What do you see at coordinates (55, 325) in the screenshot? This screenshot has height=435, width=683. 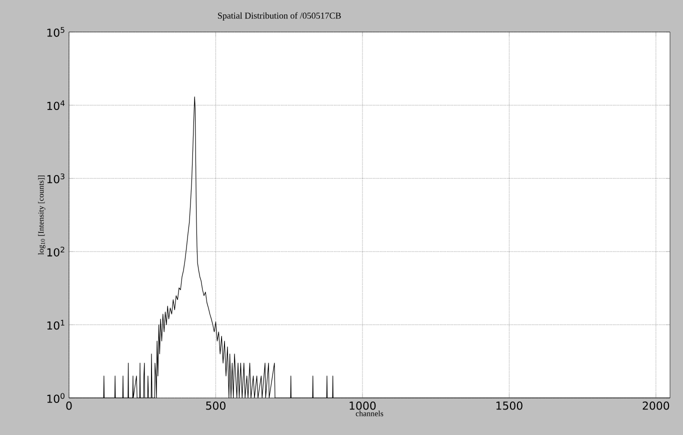 I see `y-tick-label: 10$^{1}$` at bounding box center [55, 325].